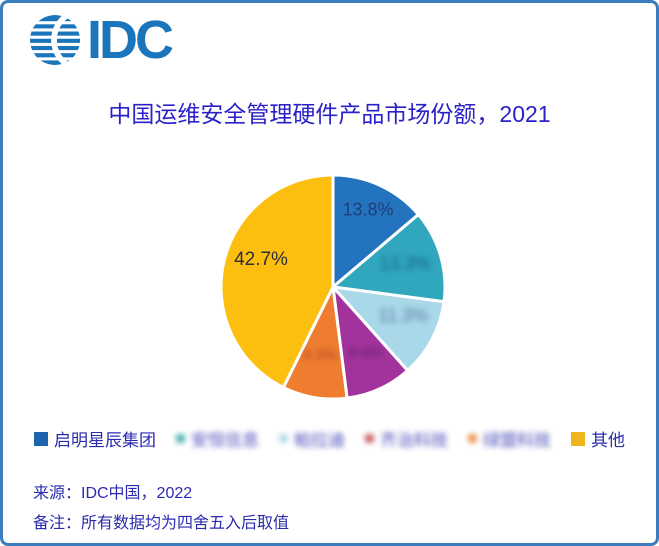  I want to click on legend: 启明星辰集团 安恒信息 帕拉迪 齐治科技 绿盟科技 其他, so click(329, 438).